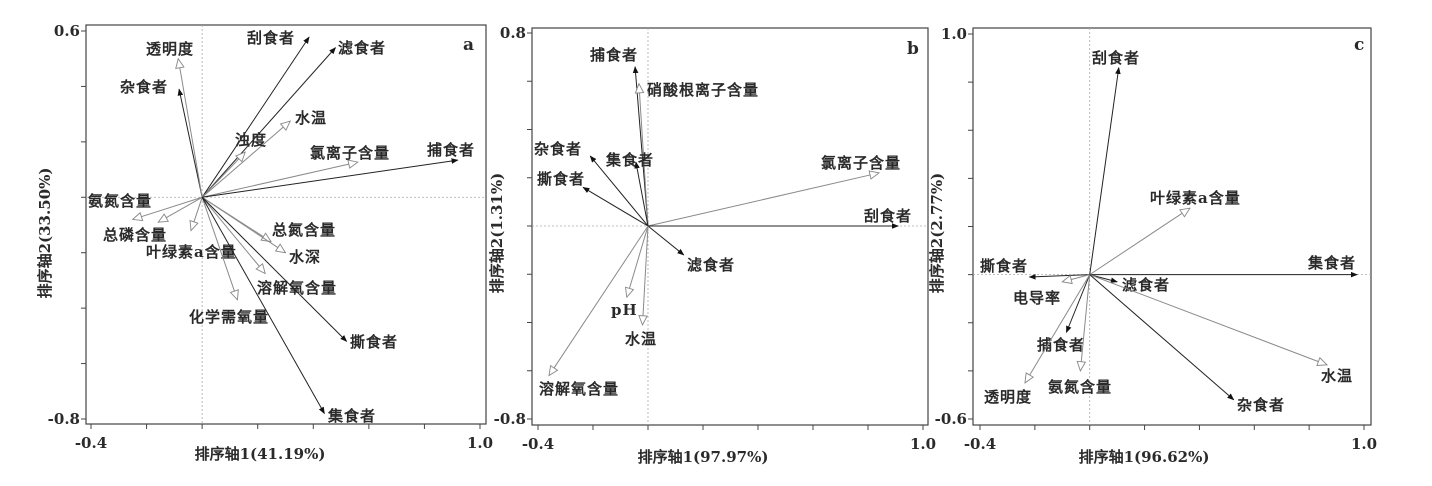 The image size is (1432, 486). I want to click on panel-letter: c, so click(1359, 45).